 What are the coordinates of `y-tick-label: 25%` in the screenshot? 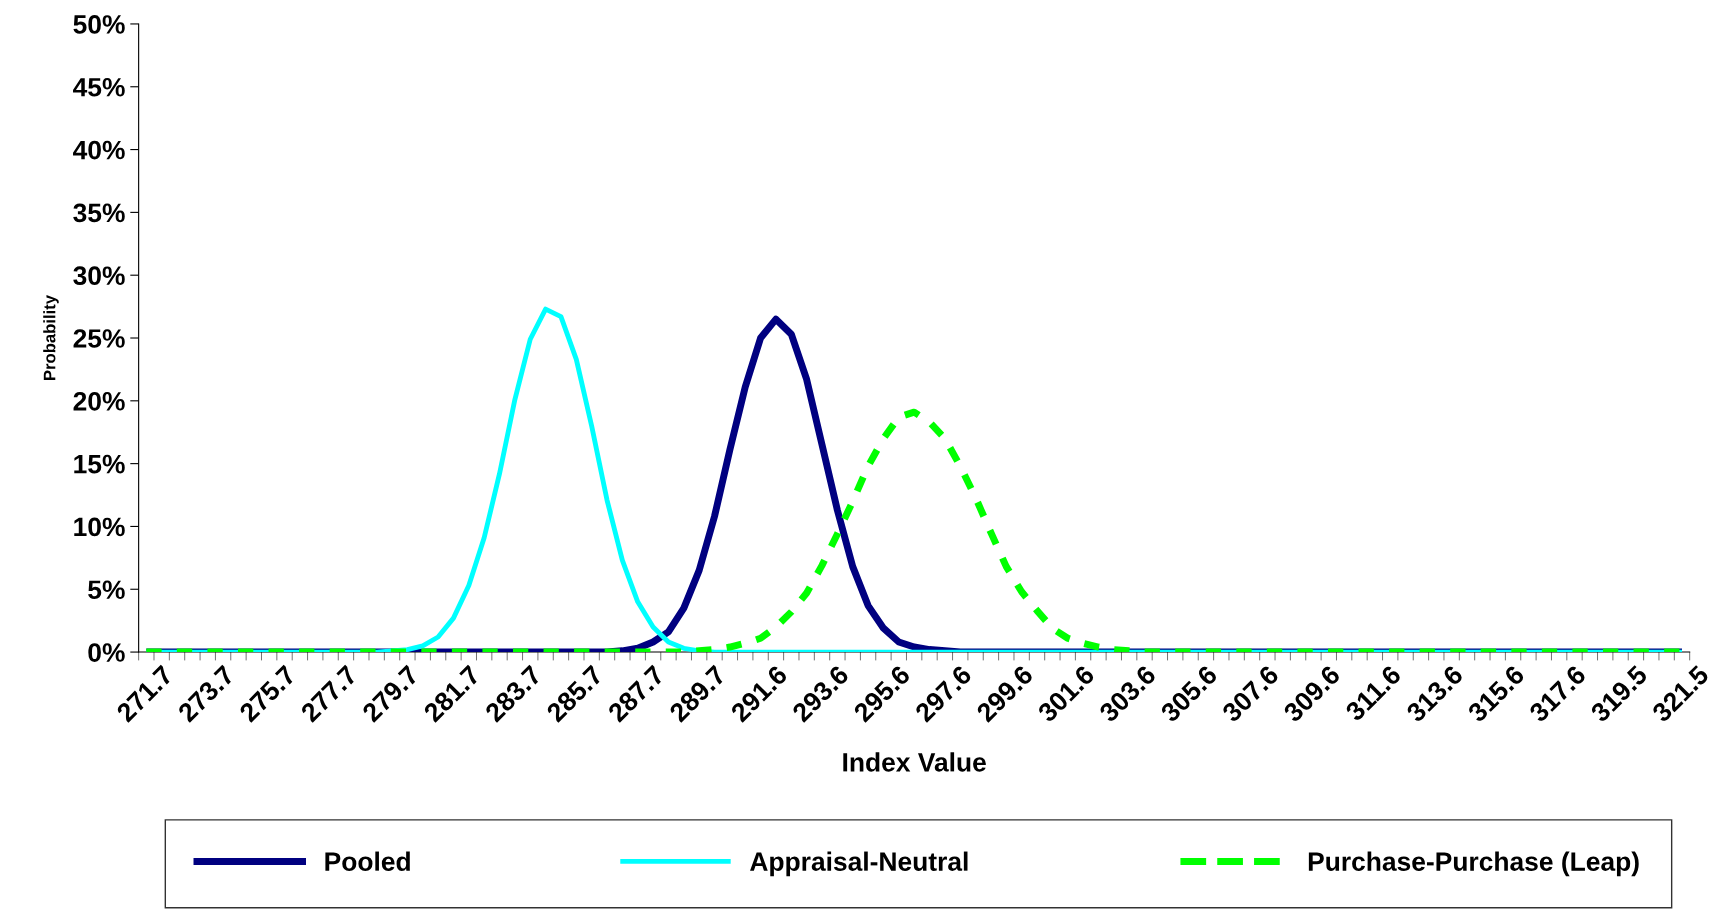 It's located at (99, 338).